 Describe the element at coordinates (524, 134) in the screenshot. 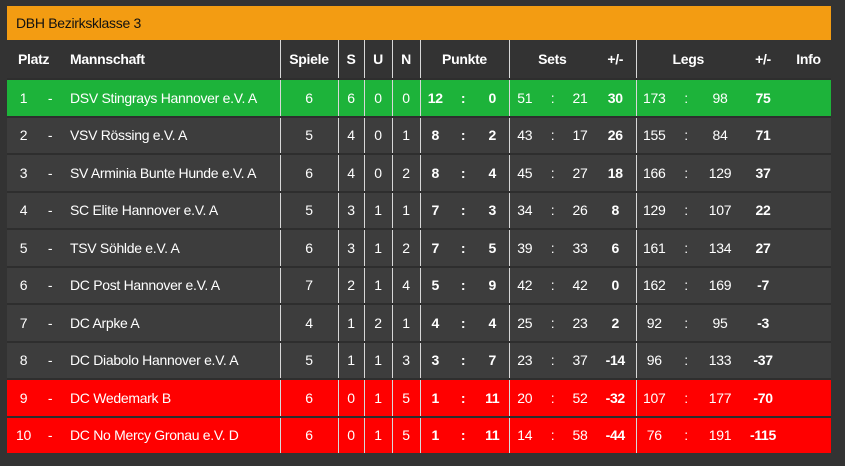

I see `sets-for: 43` at that location.